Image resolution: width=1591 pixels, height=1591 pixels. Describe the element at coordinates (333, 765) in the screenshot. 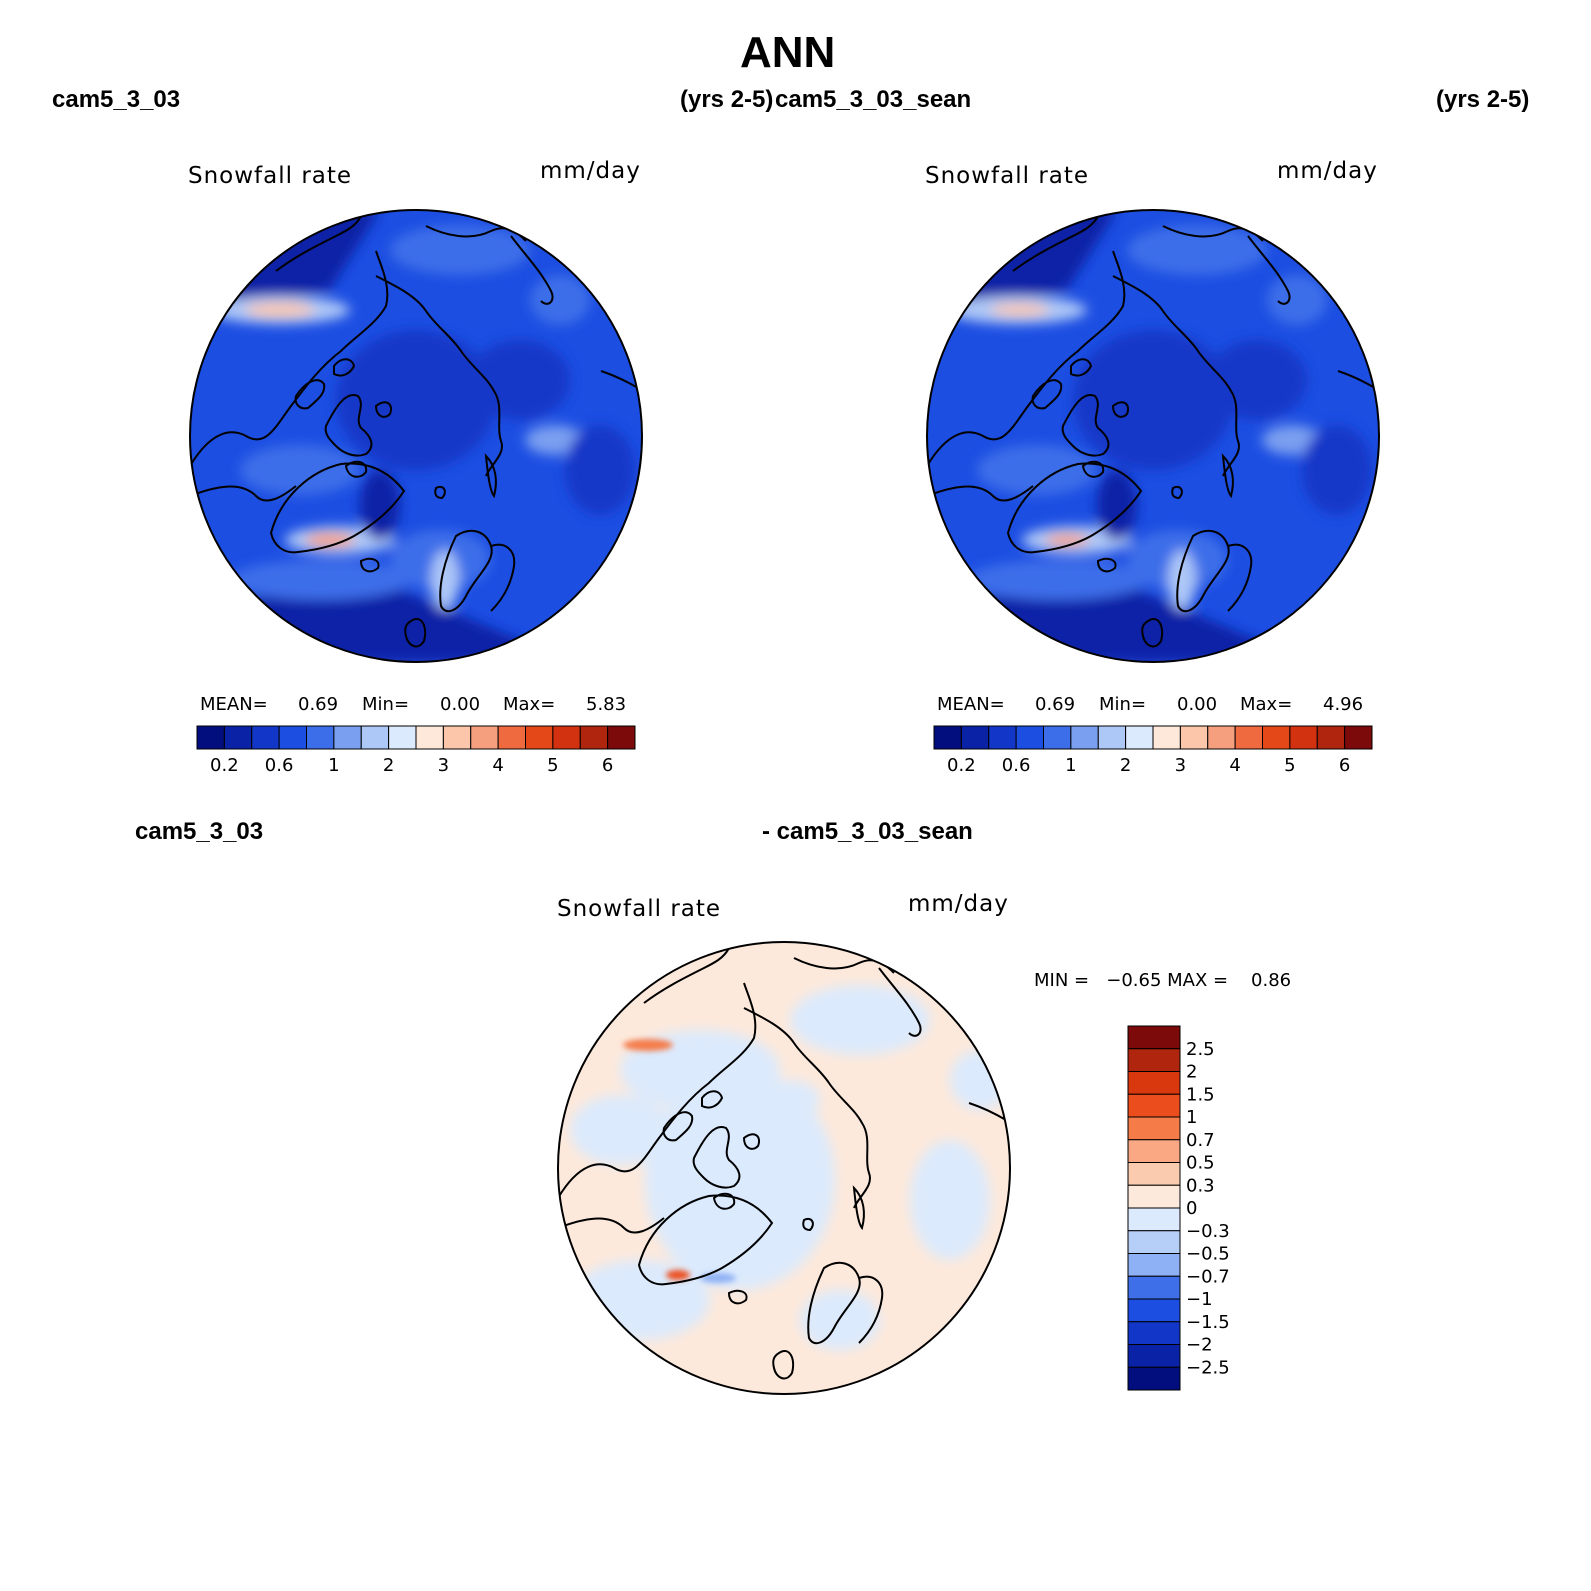

I see `panel1-colorbar-tick-label: 1` at that location.